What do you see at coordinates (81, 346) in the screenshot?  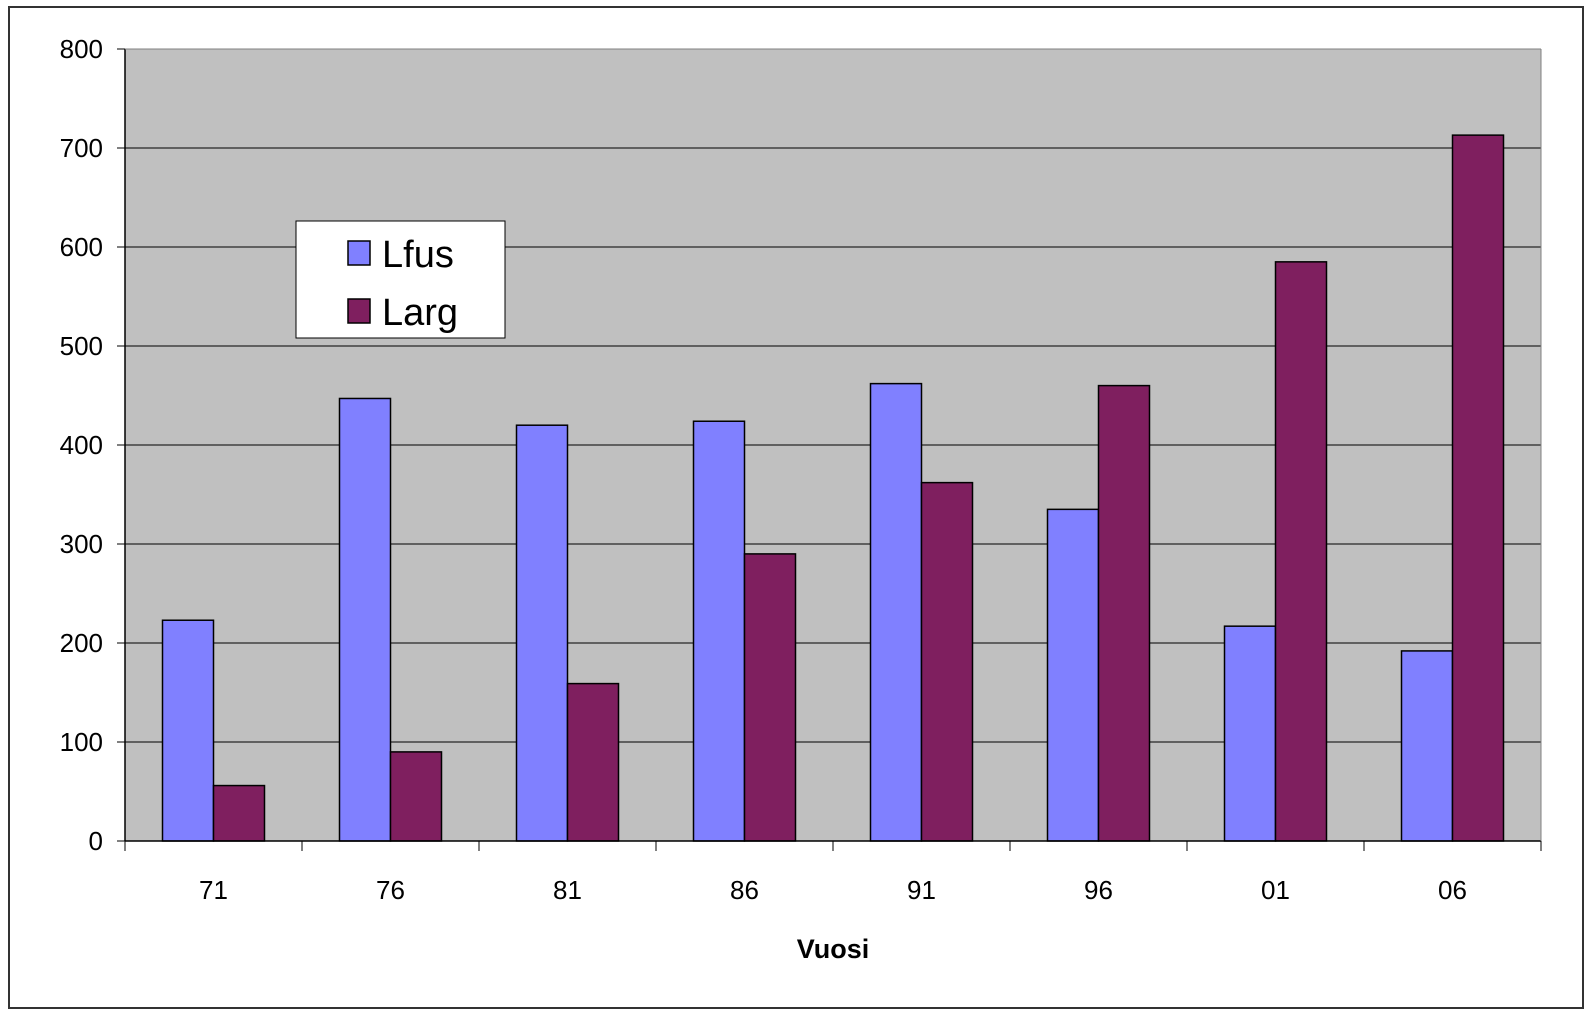 I see `y-tick-label-500: 500` at bounding box center [81, 346].